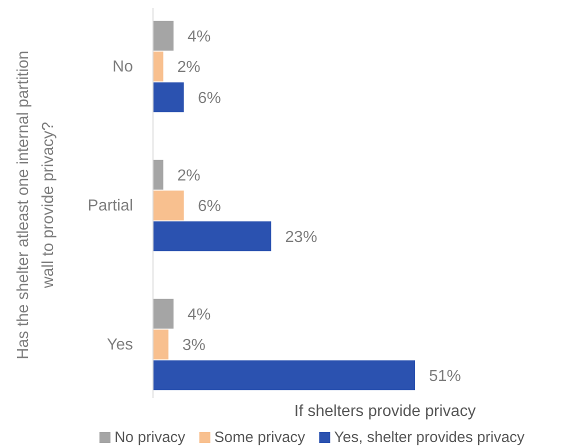 The width and height of the screenshot is (584, 447). What do you see at coordinates (119, 345) in the screenshot?
I see `y-tick-label: Yes` at bounding box center [119, 345].